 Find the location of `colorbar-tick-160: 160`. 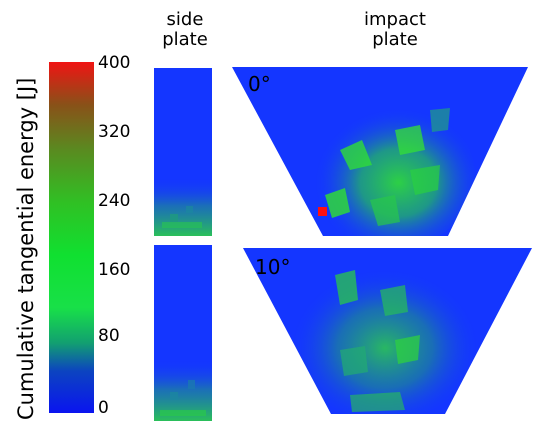

colorbar-tick-160: 160 is located at coordinates (114, 270).